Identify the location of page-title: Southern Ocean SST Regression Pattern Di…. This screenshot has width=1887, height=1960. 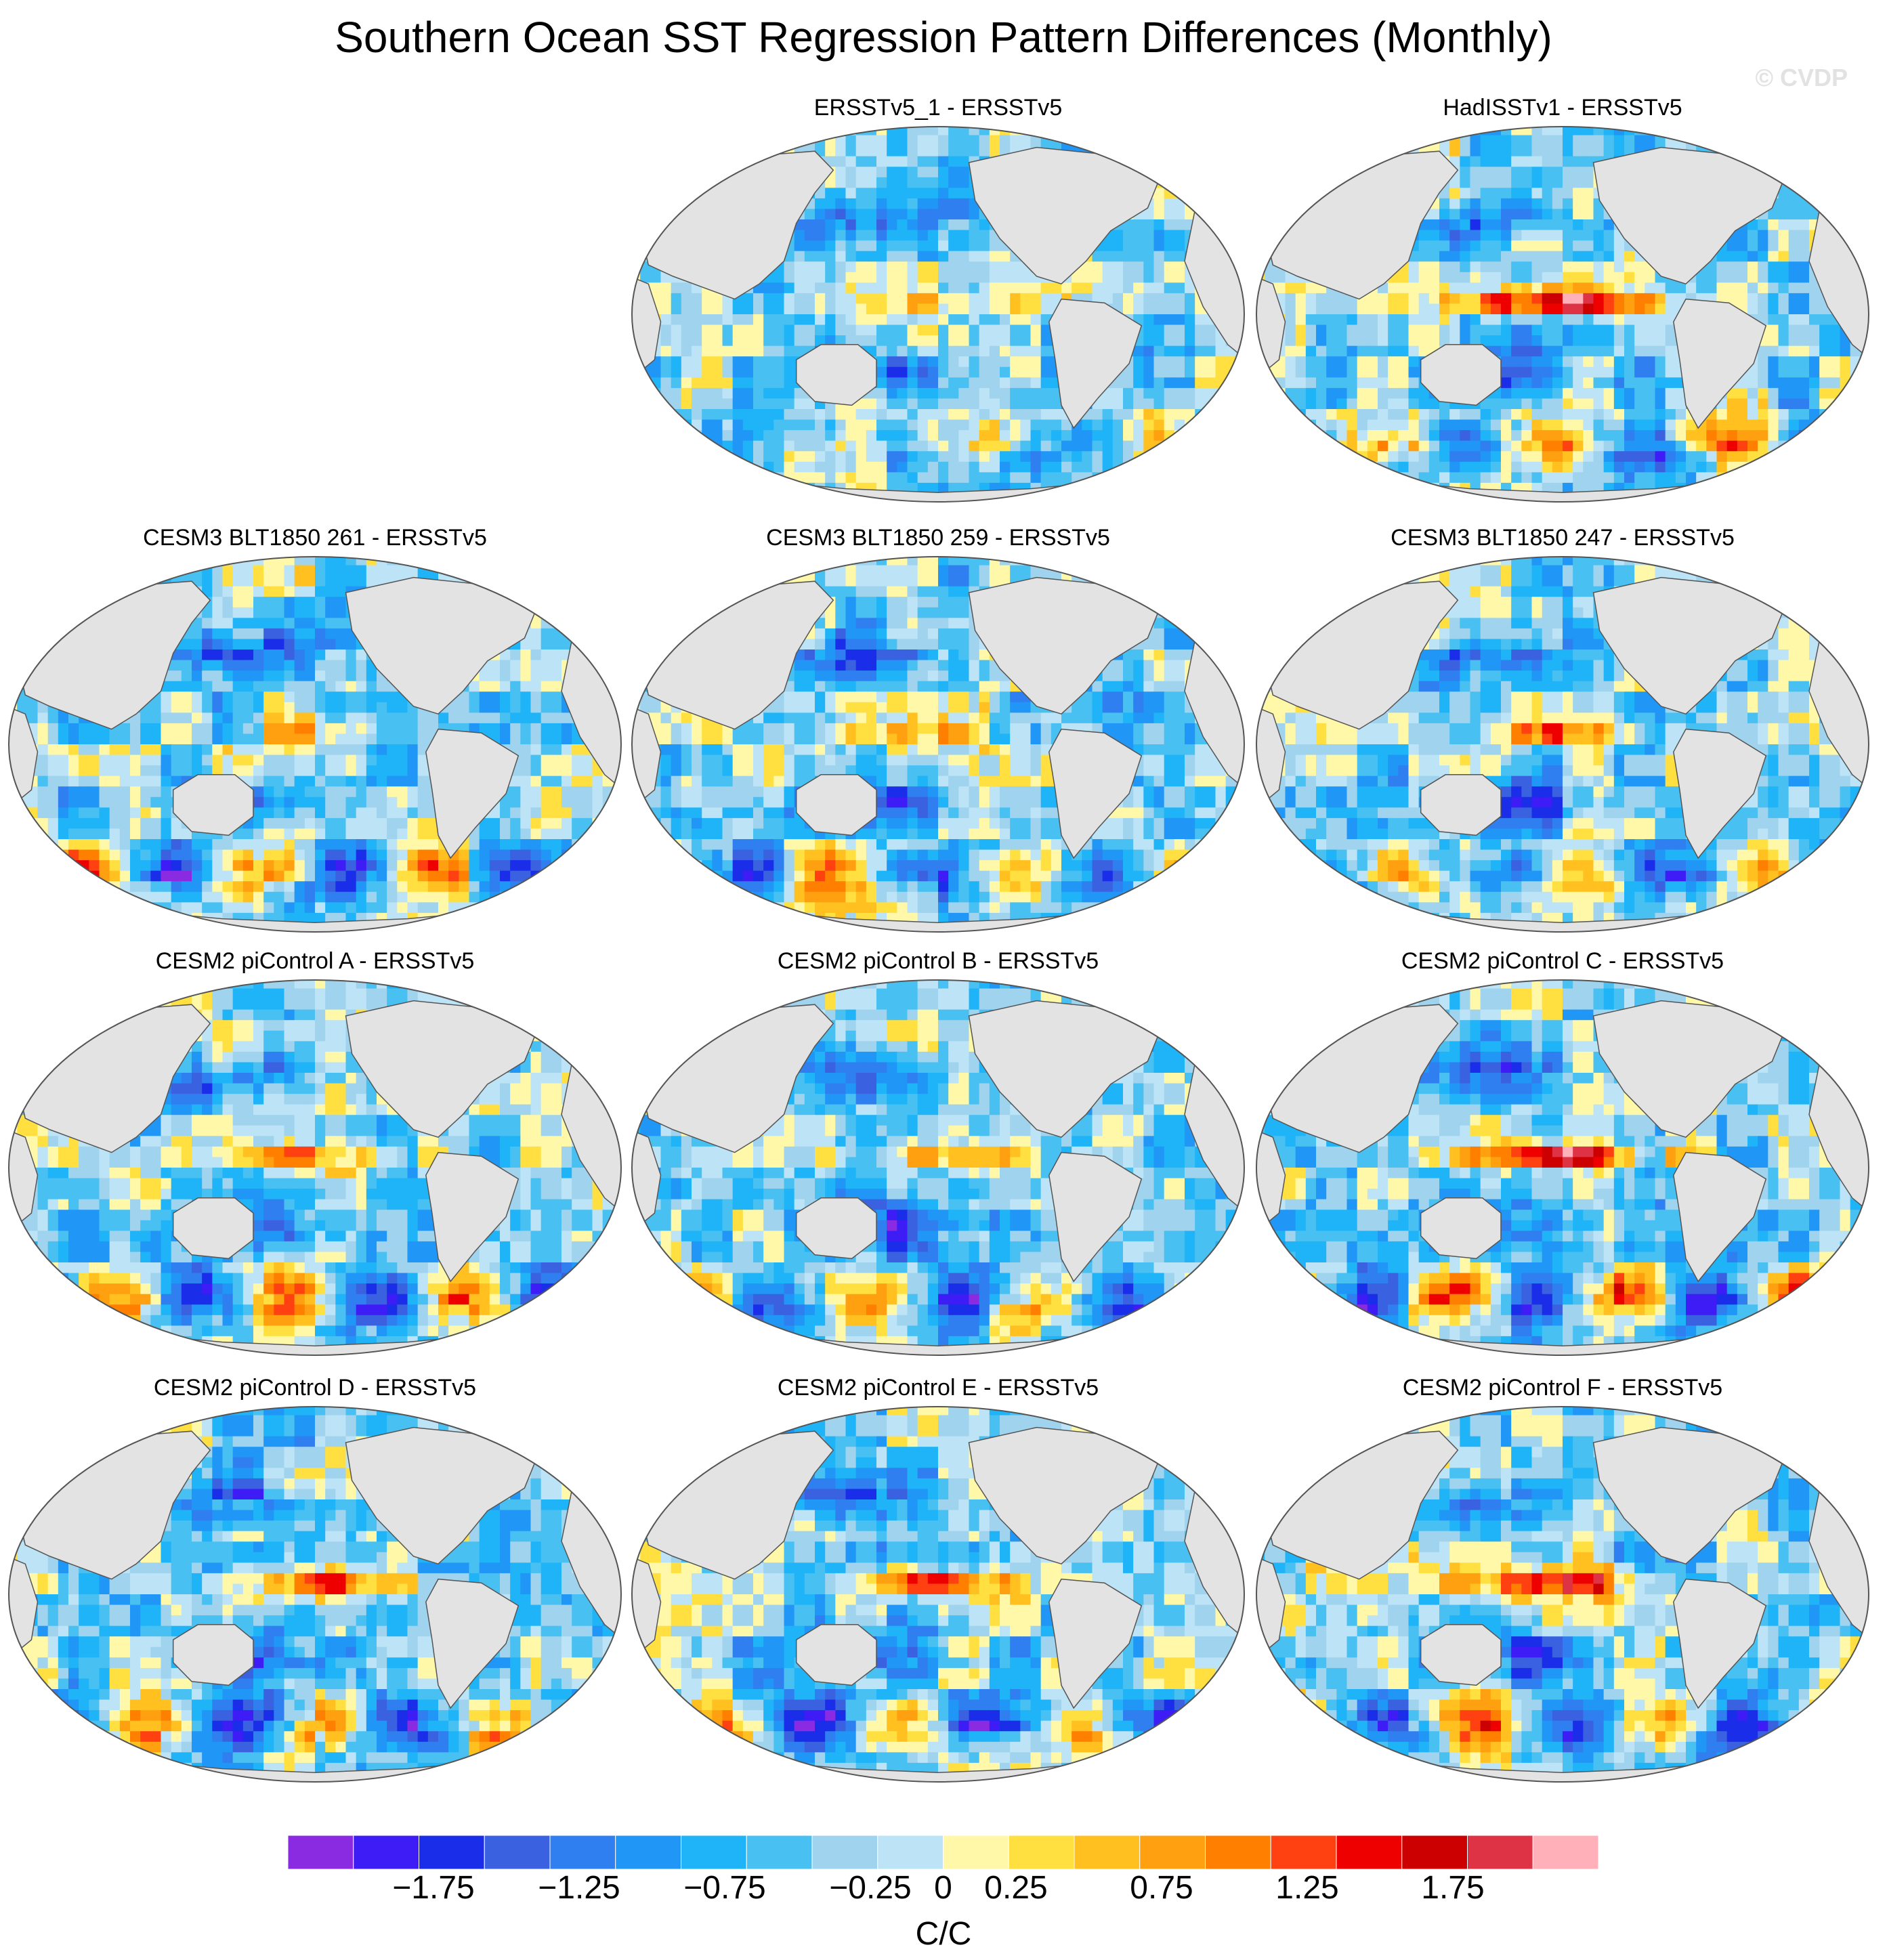
(944, 37).